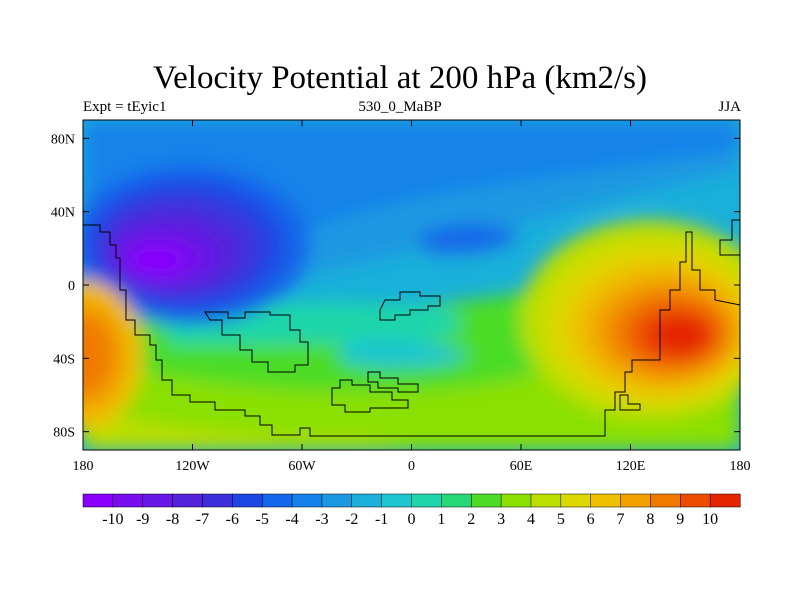 The height and width of the screenshot is (600, 800). I want to click on colorbar-label: -8, so click(172, 519).